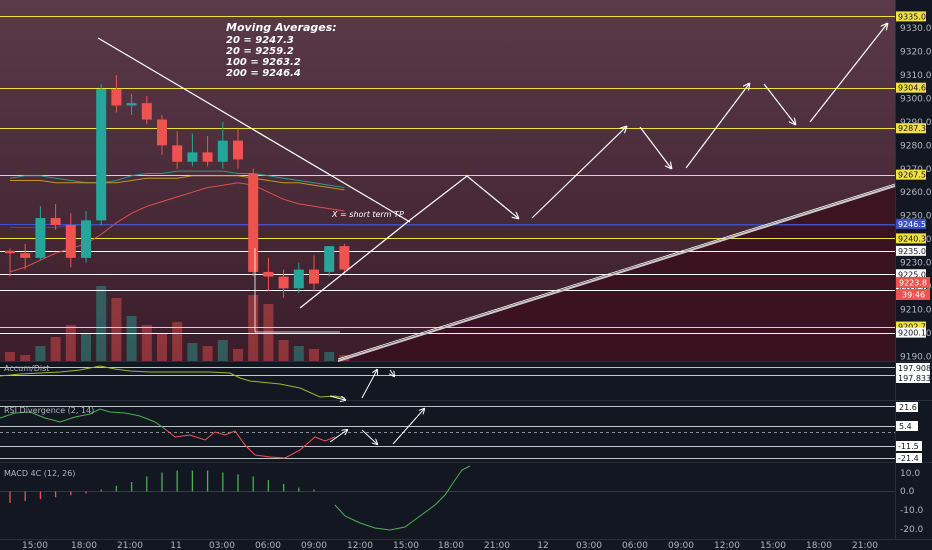 This screenshot has width=932, height=550. I want to click on rsi-pane-title: RSI Divergence (2, 14), so click(49, 410).